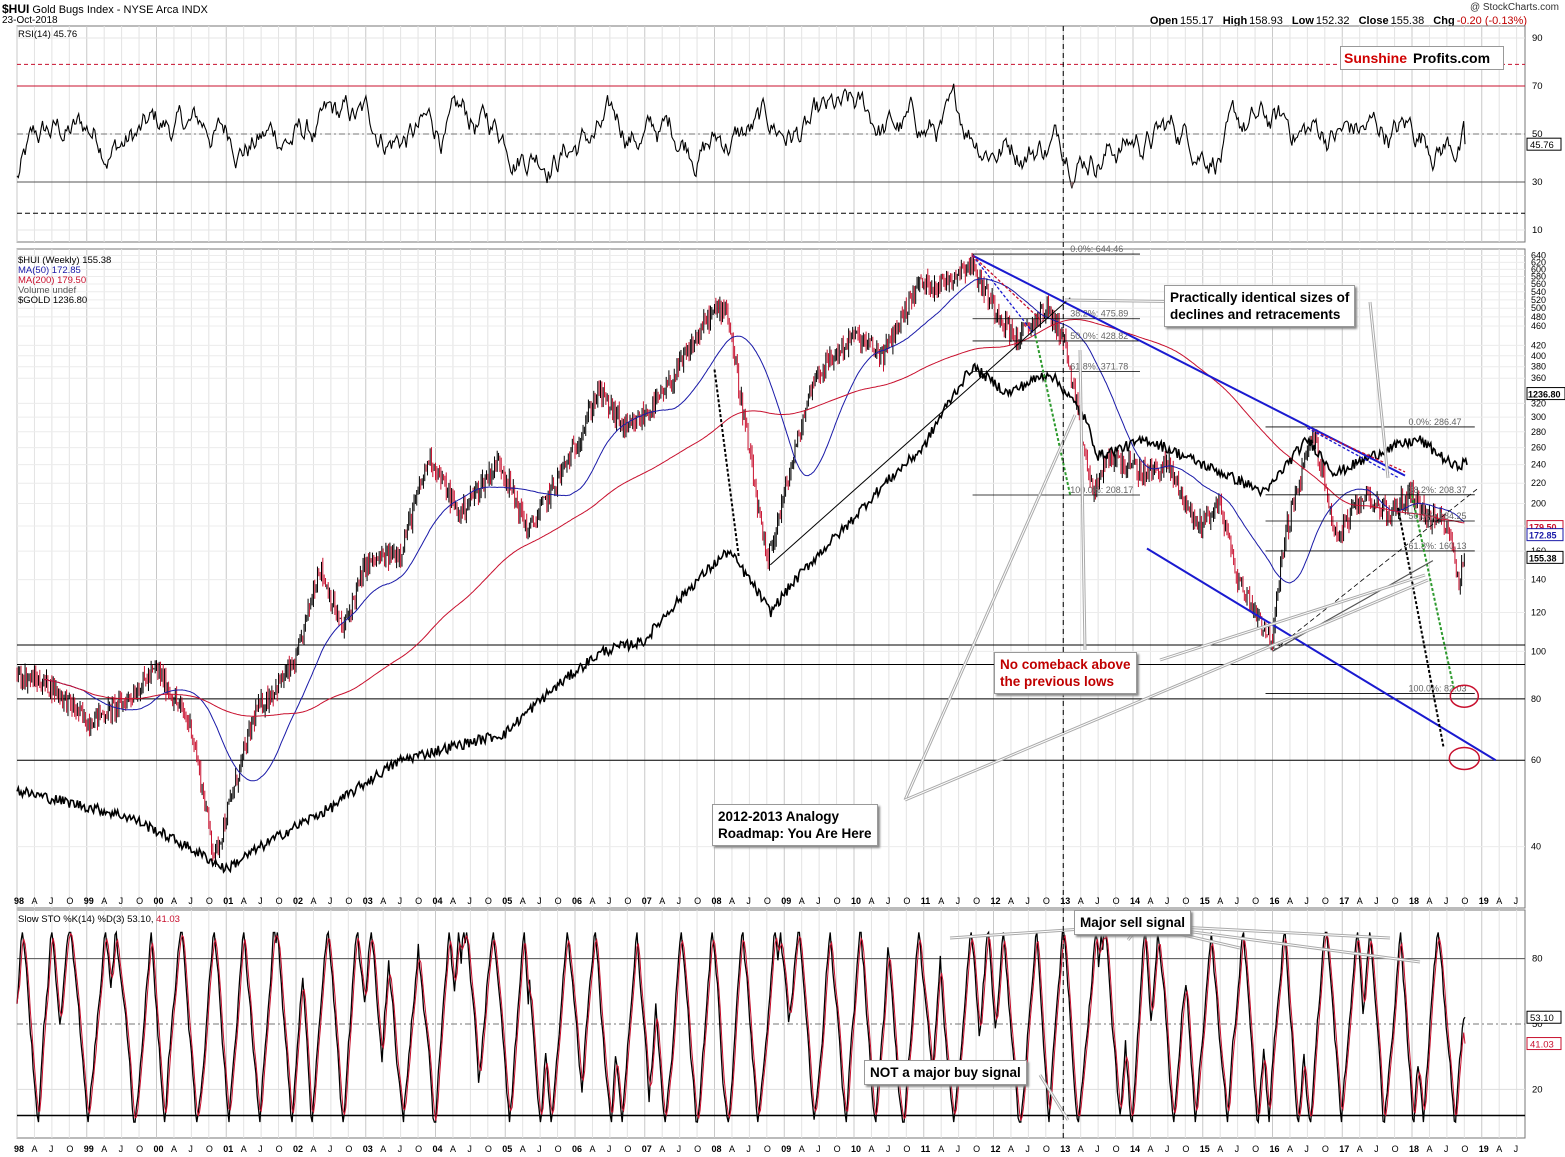 The height and width of the screenshot is (1157, 1565). Describe the element at coordinates (1053, 415) in the screenshot. I see `green-analogy-left` at that location.